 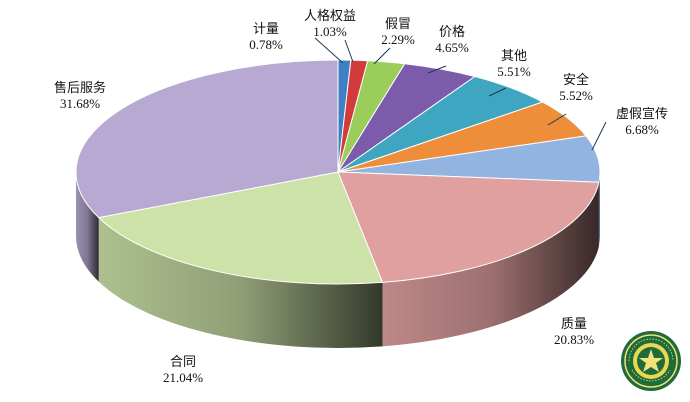 What do you see at coordinates (80, 103) in the screenshot?
I see `slice-value-label: 31.68%` at bounding box center [80, 103].